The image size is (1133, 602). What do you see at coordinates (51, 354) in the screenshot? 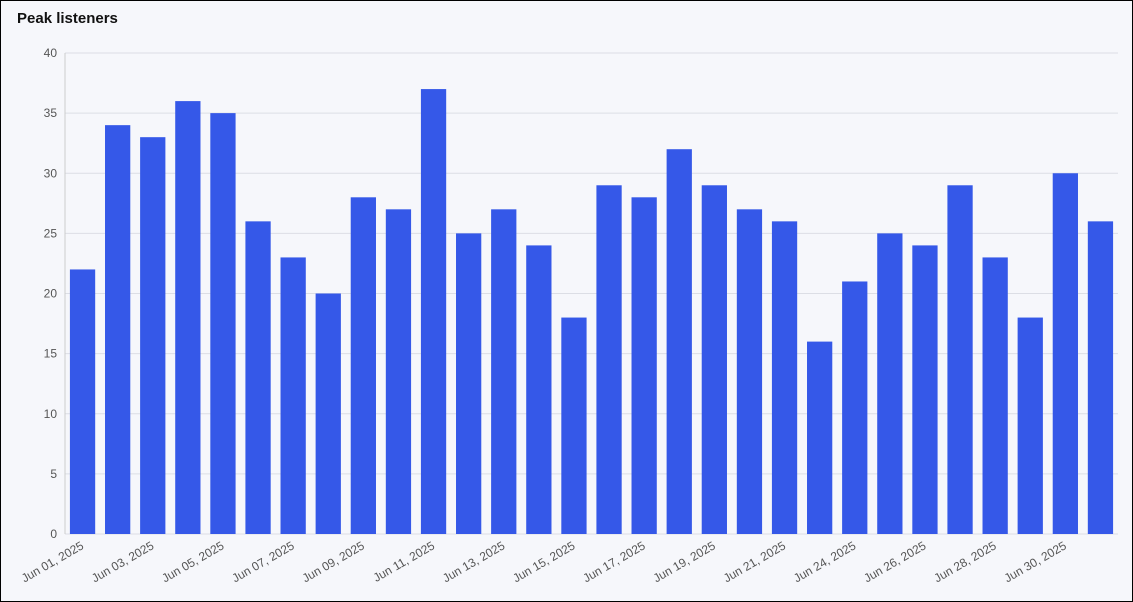
I see `y-tick-label: 15` at bounding box center [51, 354].